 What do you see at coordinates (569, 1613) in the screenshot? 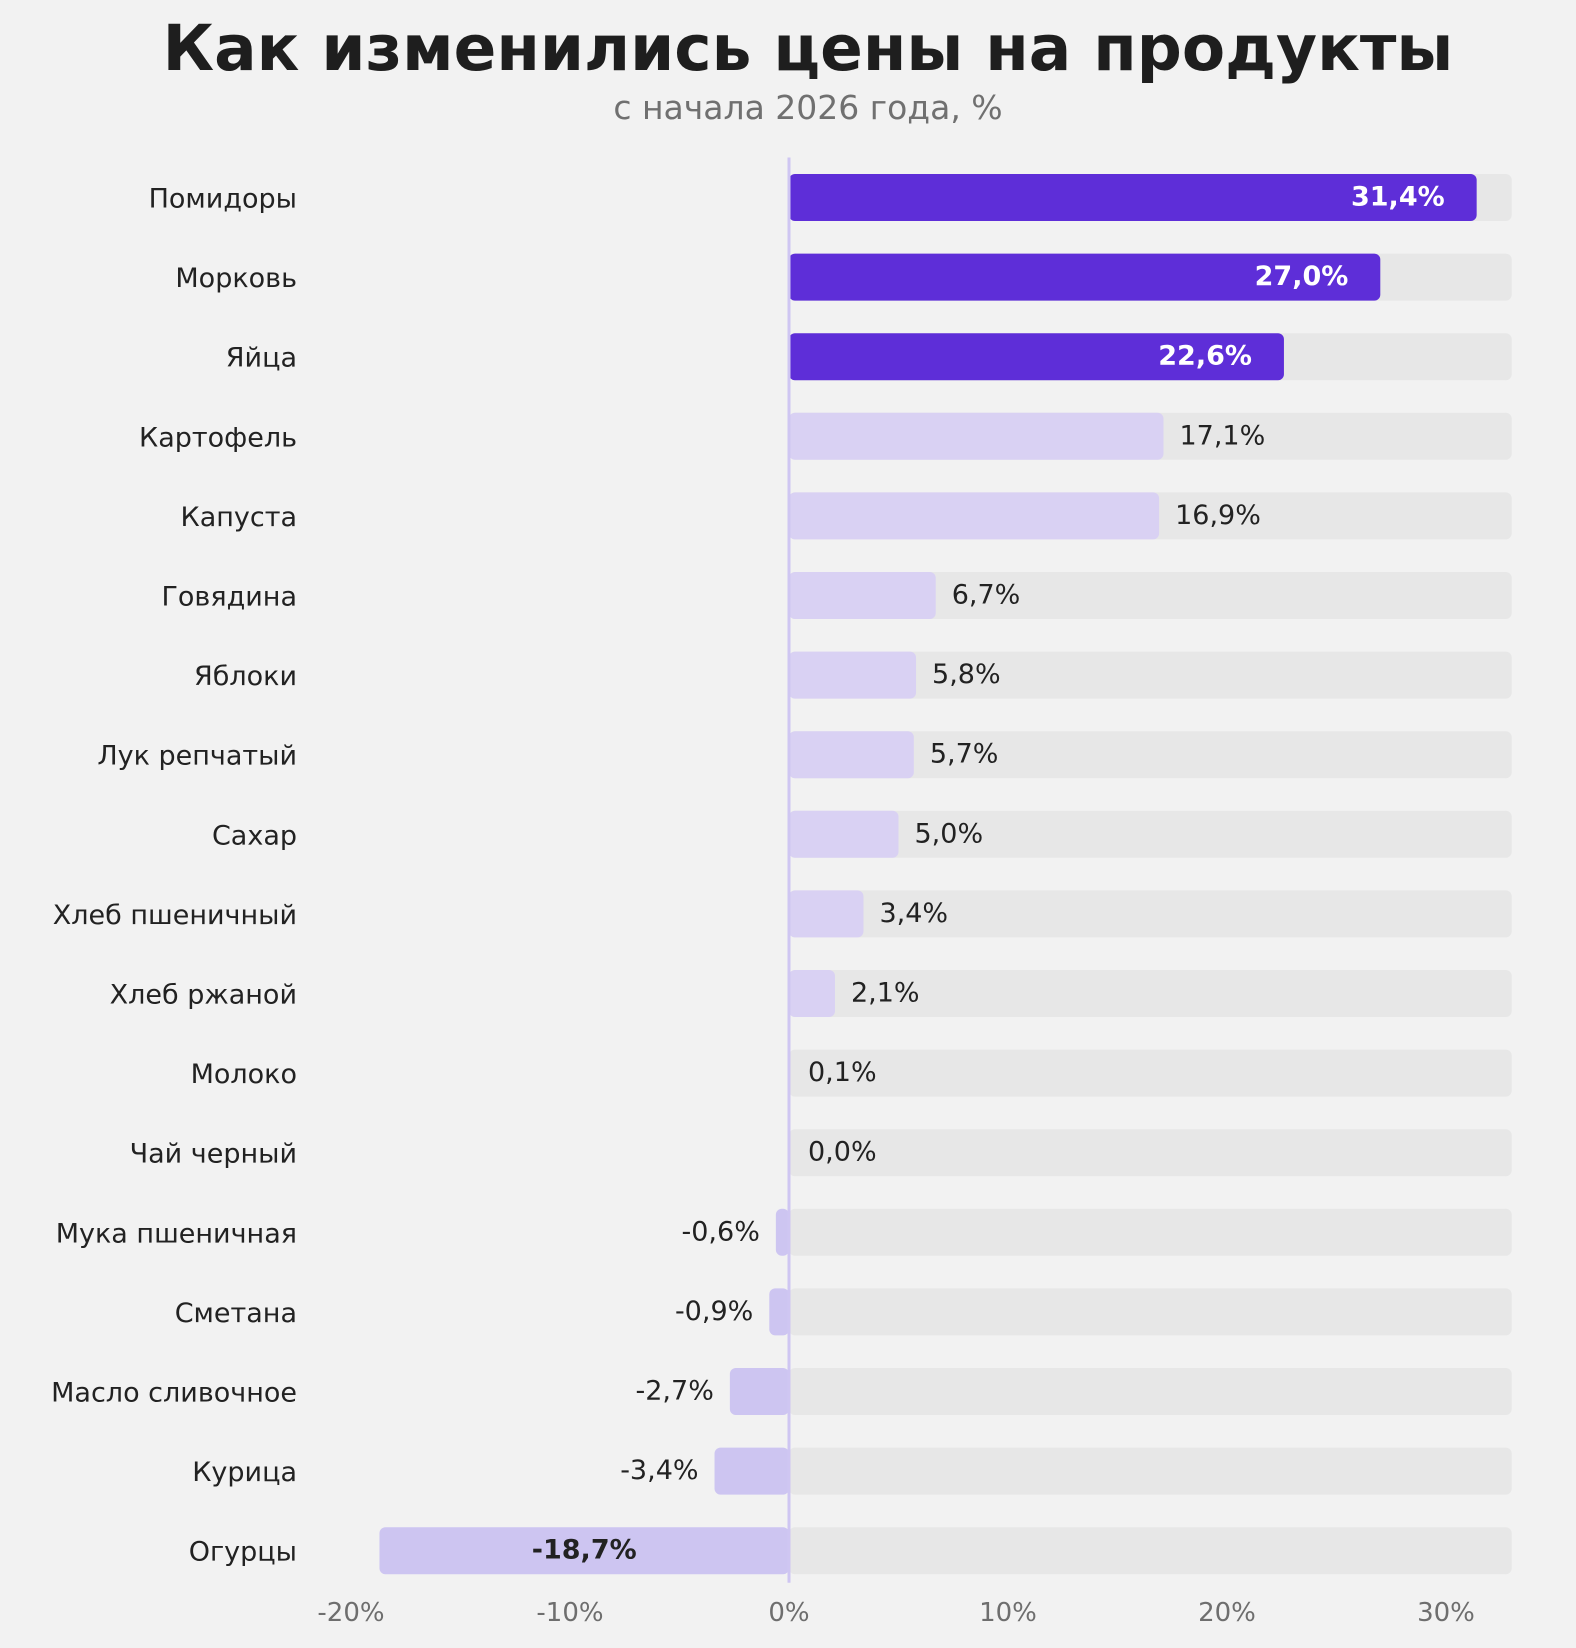
I see `x-tick-label: -10%` at bounding box center [569, 1613].